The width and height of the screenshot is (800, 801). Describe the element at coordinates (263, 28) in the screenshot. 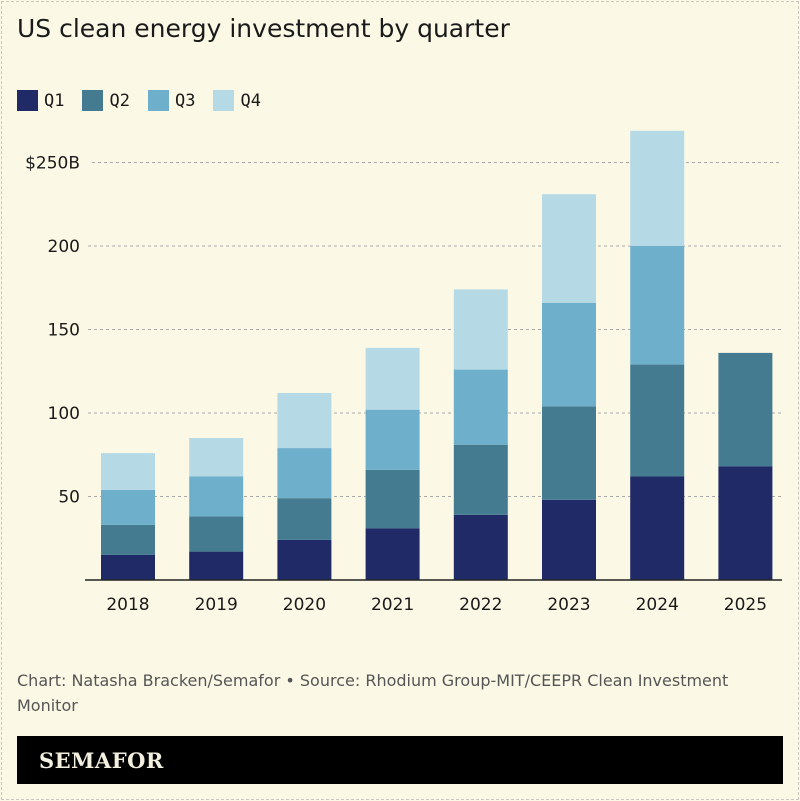

I see `chart-title: US clean energy investment by quarter` at that location.